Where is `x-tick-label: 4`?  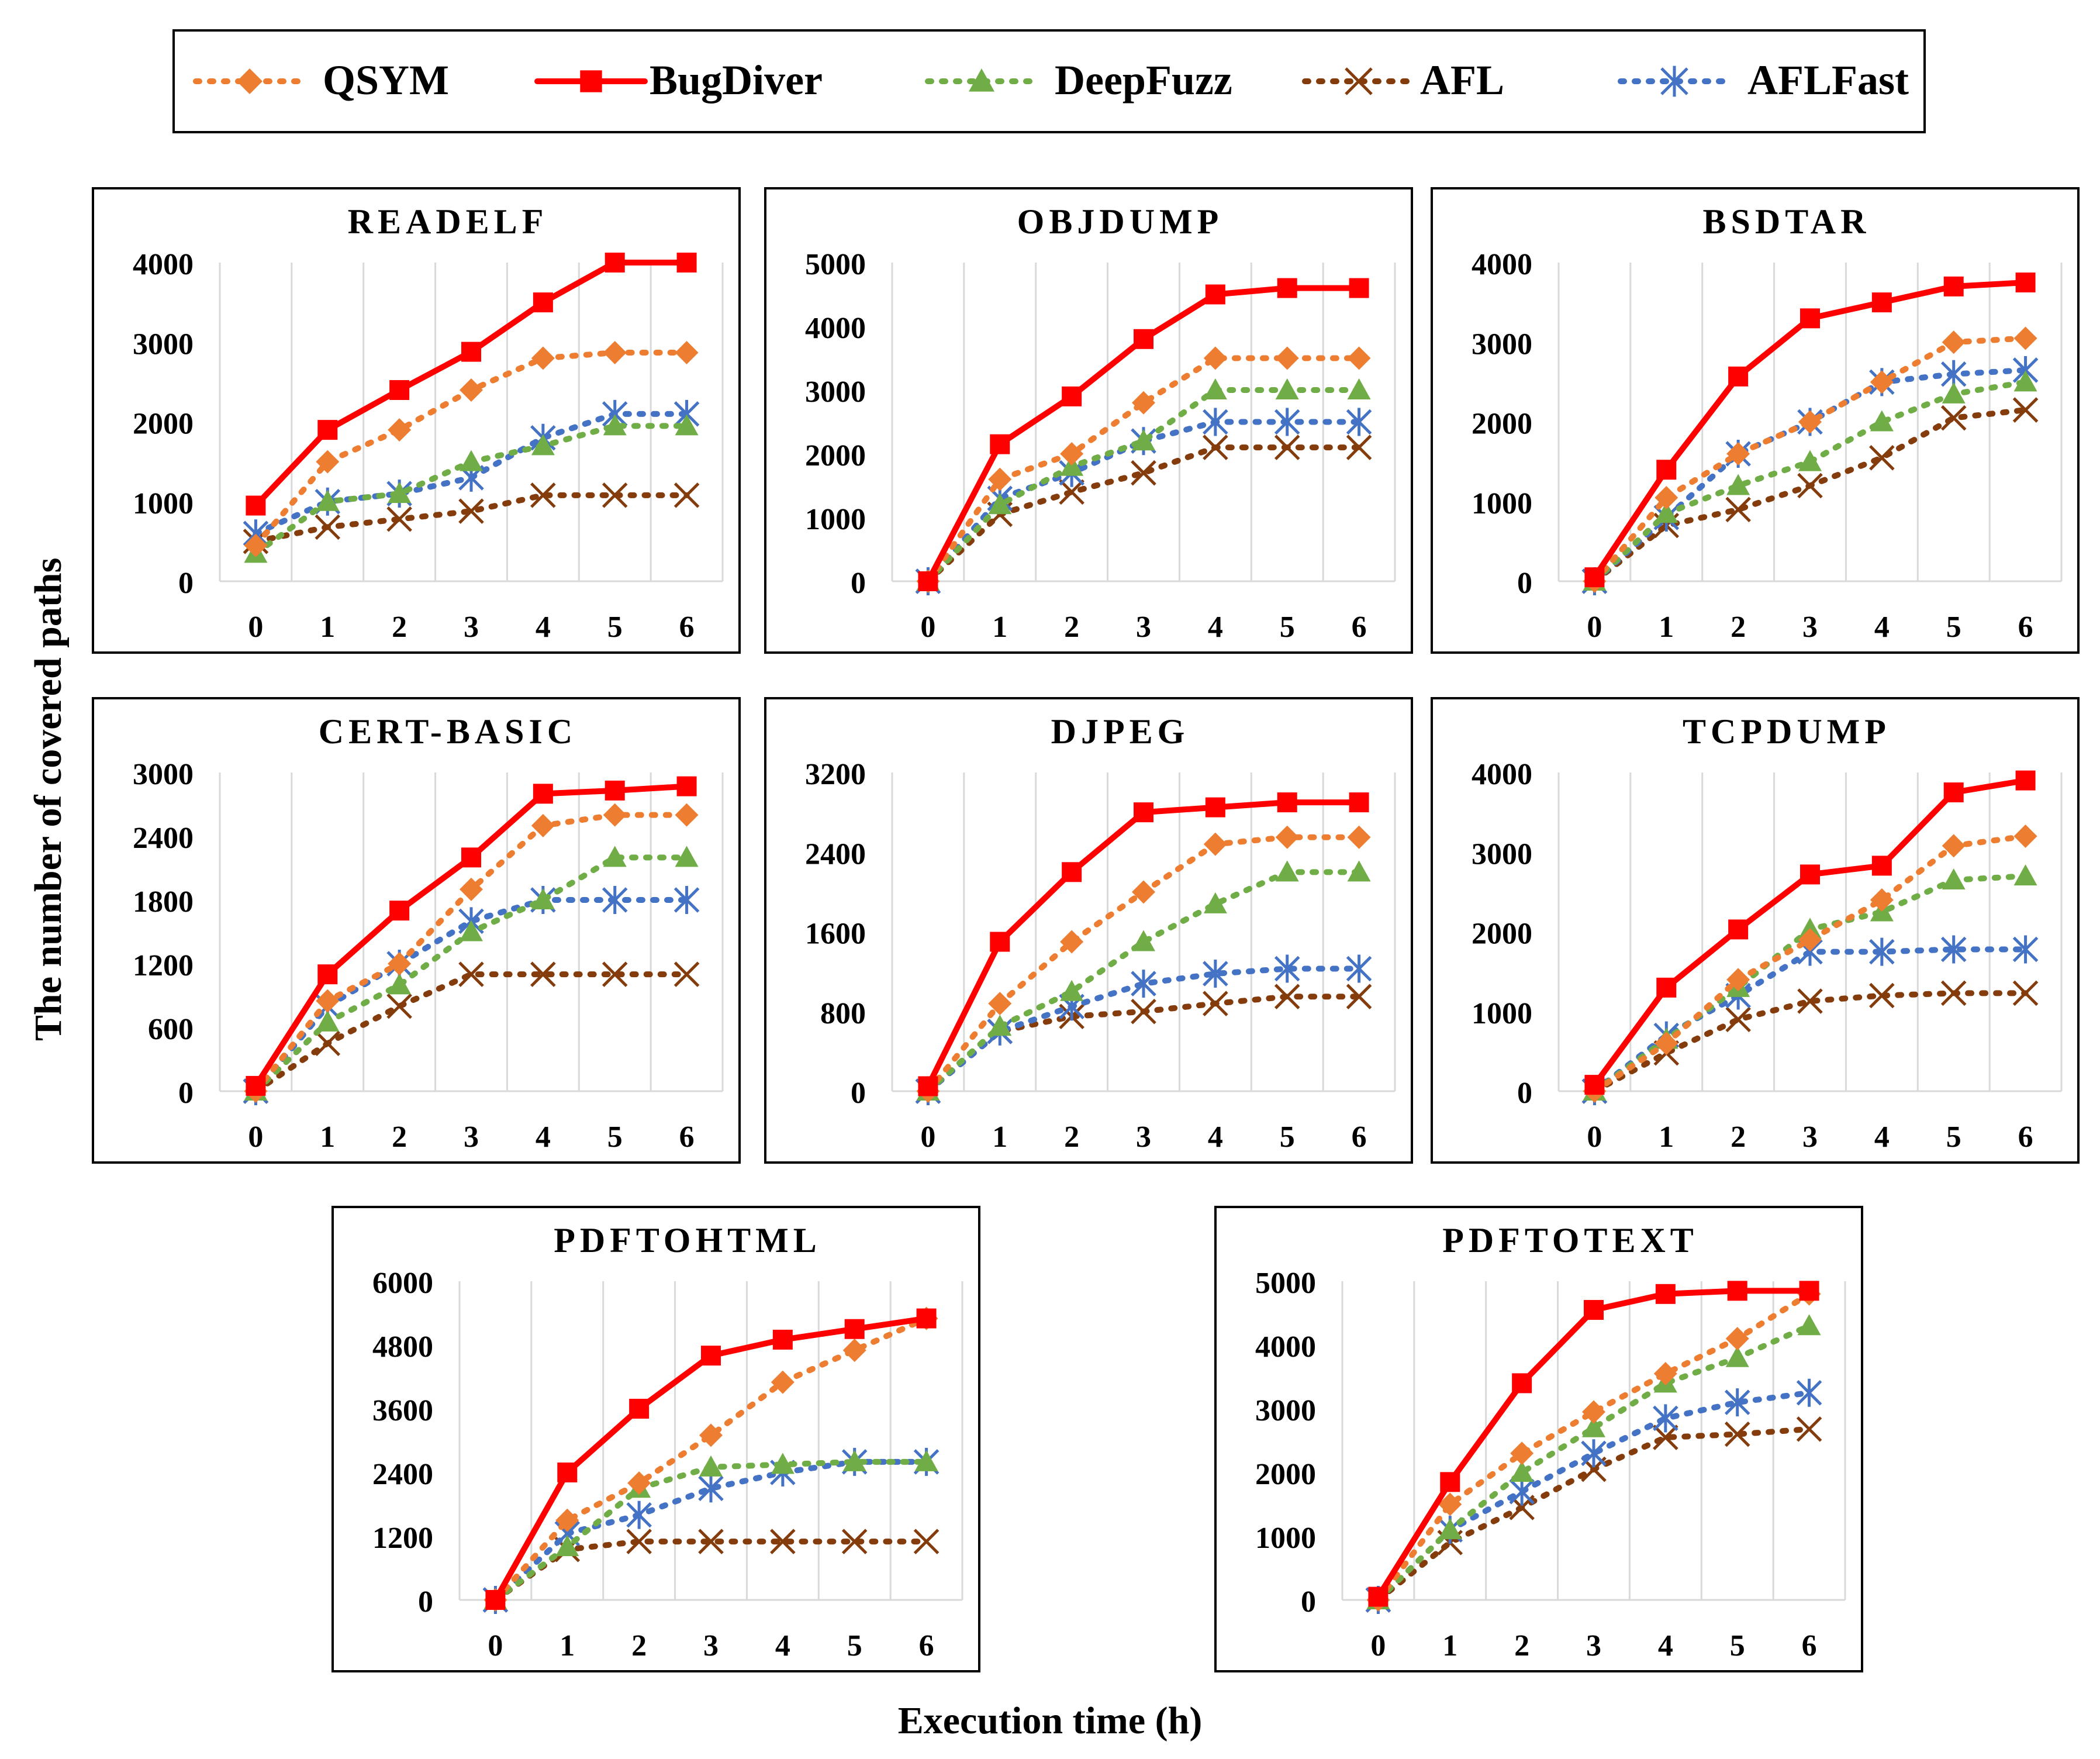
x-tick-label: 4 is located at coordinates (1882, 1137).